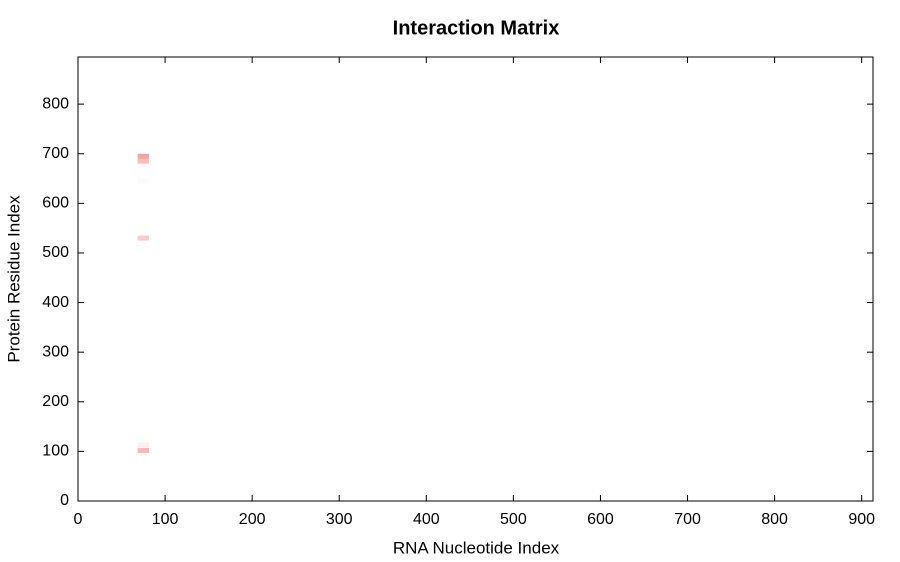 The width and height of the screenshot is (900, 562). Describe the element at coordinates (476, 28) in the screenshot. I see `chart-title: Interaction Matrix` at that location.